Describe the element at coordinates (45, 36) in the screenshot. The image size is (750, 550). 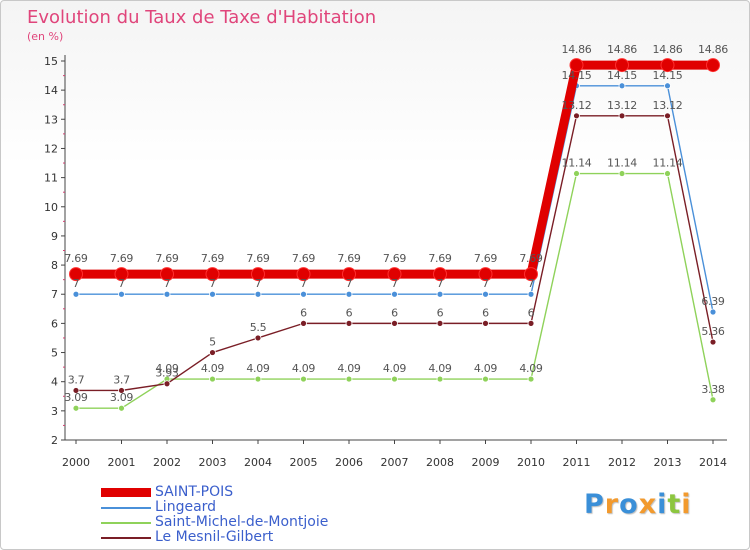
I see `unit-label: (en %)` at that location.